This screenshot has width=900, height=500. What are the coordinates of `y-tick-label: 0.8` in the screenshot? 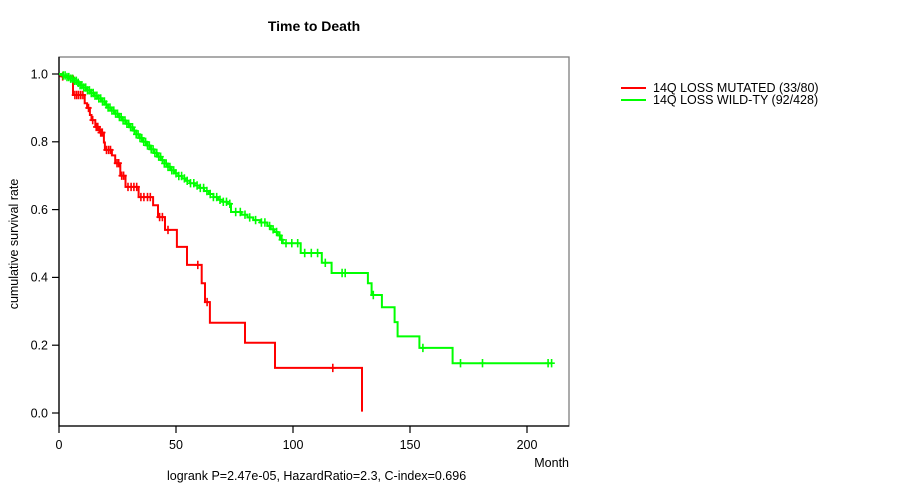 It's located at (39, 142).